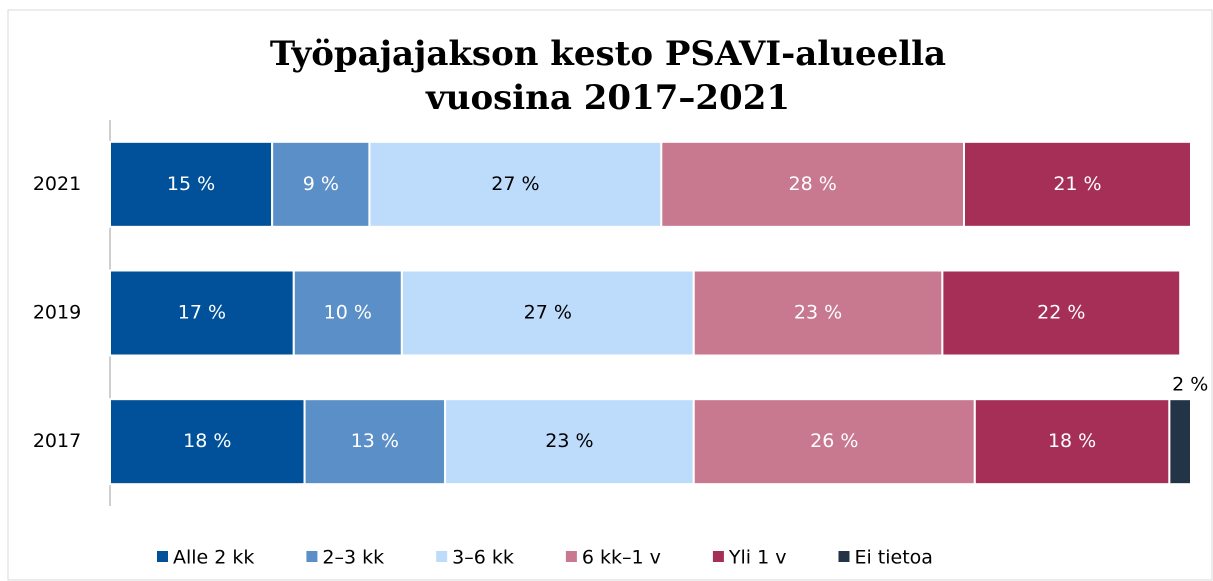 The image size is (1213, 581). Describe the element at coordinates (213, 558) in the screenshot. I see `legend-label: Alle 2 kk` at that location.